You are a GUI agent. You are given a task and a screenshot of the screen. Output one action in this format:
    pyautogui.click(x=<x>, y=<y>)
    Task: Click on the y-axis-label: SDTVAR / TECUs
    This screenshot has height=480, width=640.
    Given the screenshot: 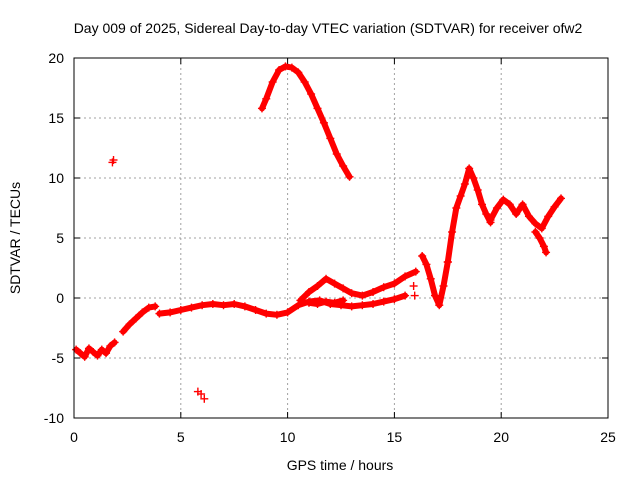 What is the action you would take?
    pyautogui.click(x=15, y=238)
    